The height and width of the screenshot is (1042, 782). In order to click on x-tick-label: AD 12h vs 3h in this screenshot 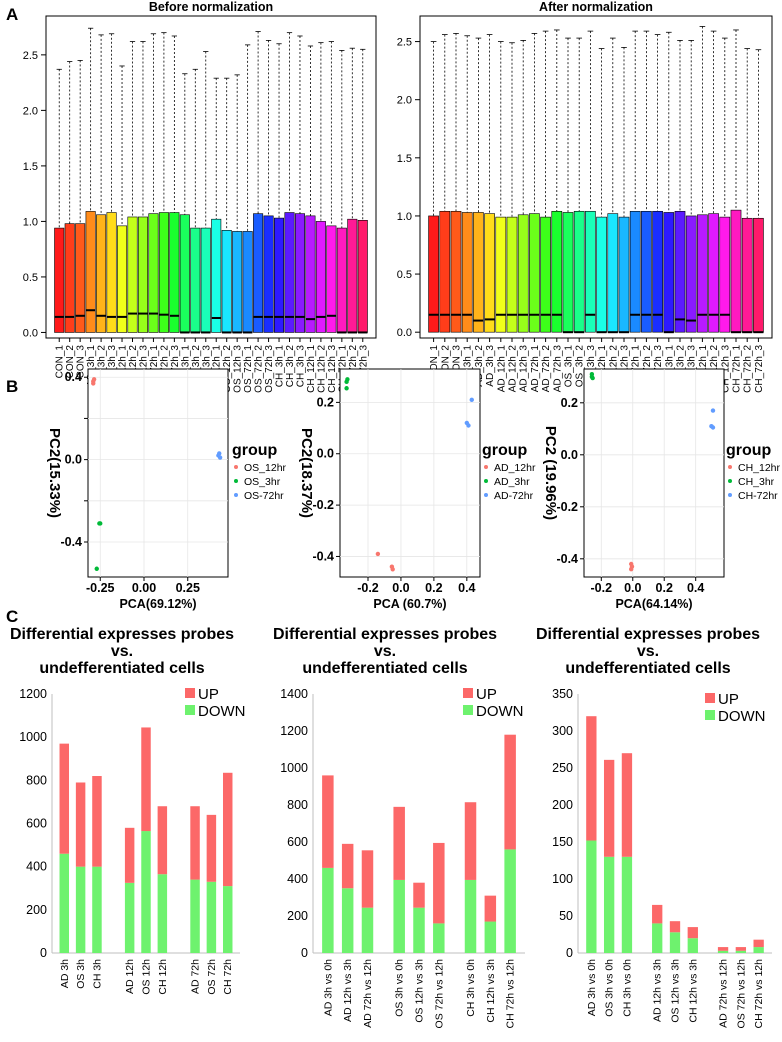, I will do `click(348, 990)`.